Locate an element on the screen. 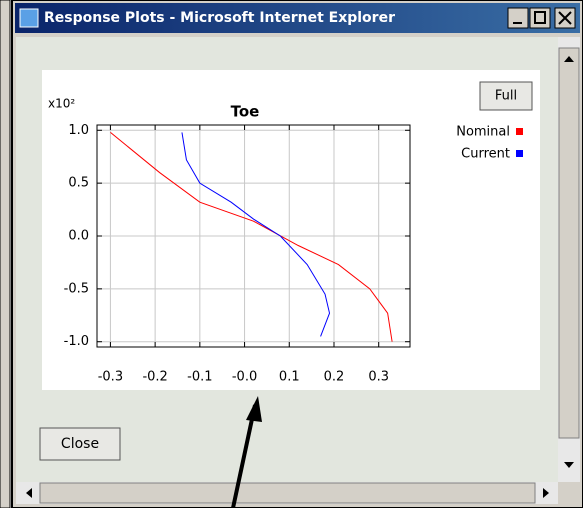 The height and width of the screenshot is (508, 583). x-tick-label: -0.1 is located at coordinates (199, 377).